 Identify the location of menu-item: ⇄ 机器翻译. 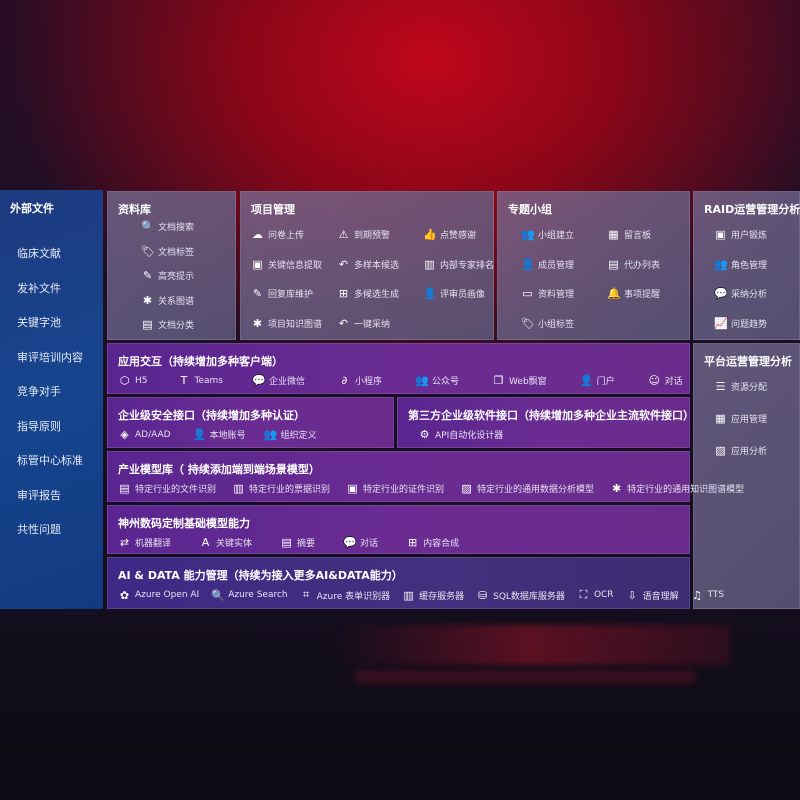
(144, 542).